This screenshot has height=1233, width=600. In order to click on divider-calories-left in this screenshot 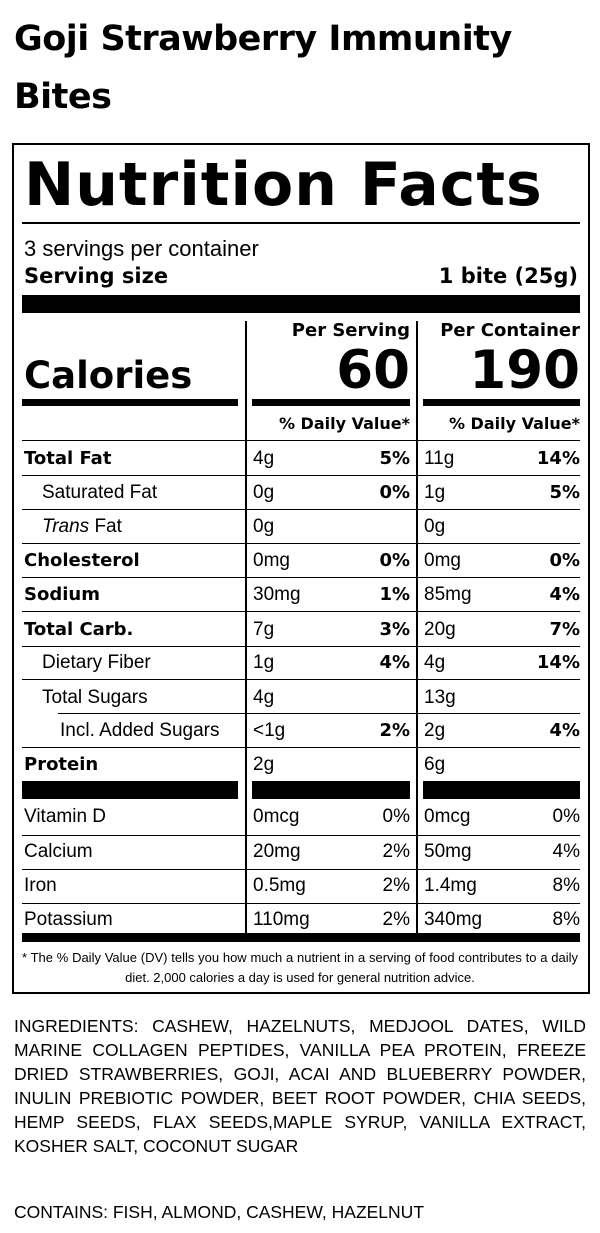, I will do `click(130, 402)`.